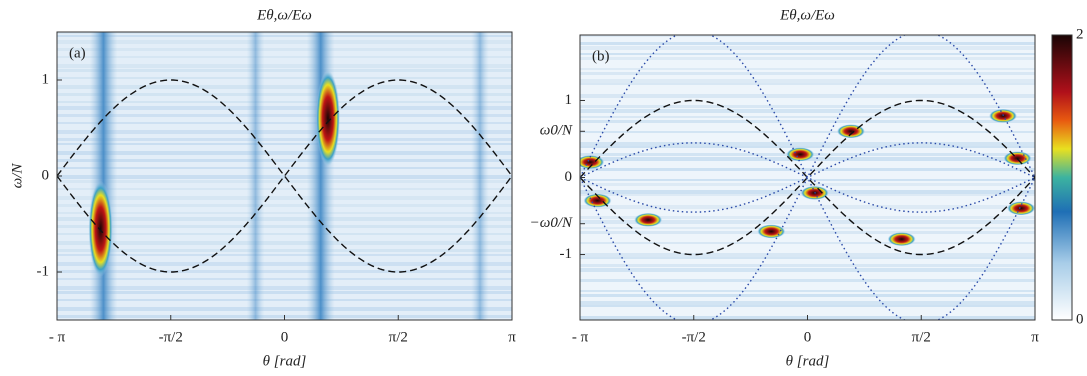 The height and width of the screenshot is (376, 1087). Describe the element at coordinates (77, 53) in the screenshot. I see `panel-label: (a)` at that location.